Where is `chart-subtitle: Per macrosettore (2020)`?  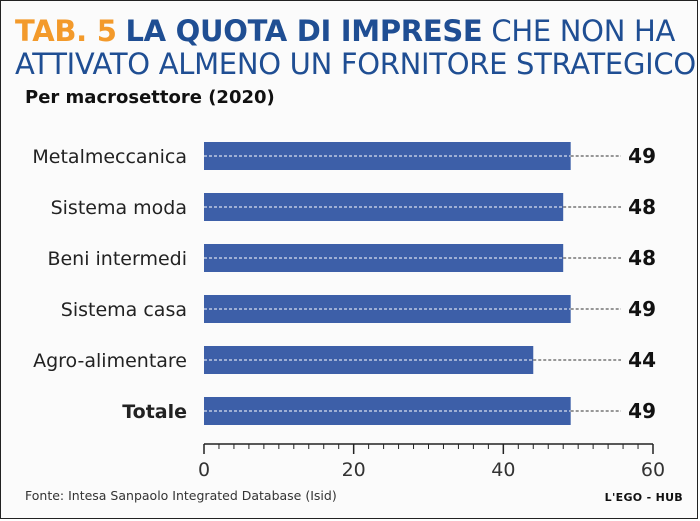
chart-subtitle: Per macrosettore (2020) is located at coordinates (150, 97).